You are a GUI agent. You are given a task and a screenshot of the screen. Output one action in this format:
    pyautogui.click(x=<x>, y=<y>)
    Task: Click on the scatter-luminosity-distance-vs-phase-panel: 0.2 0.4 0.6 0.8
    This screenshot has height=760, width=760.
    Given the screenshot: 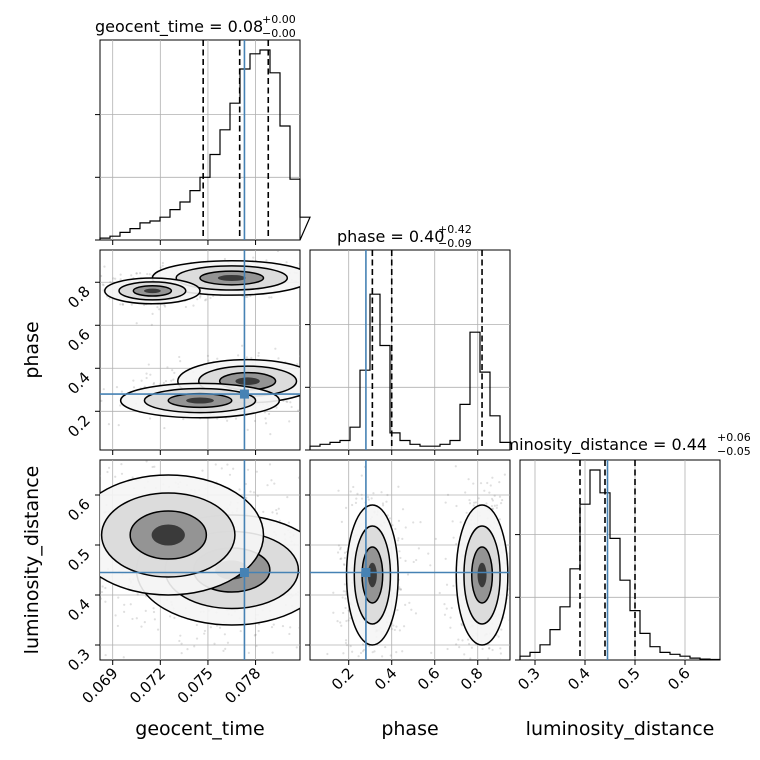 What is the action you would take?
    pyautogui.click(x=410, y=583)
    